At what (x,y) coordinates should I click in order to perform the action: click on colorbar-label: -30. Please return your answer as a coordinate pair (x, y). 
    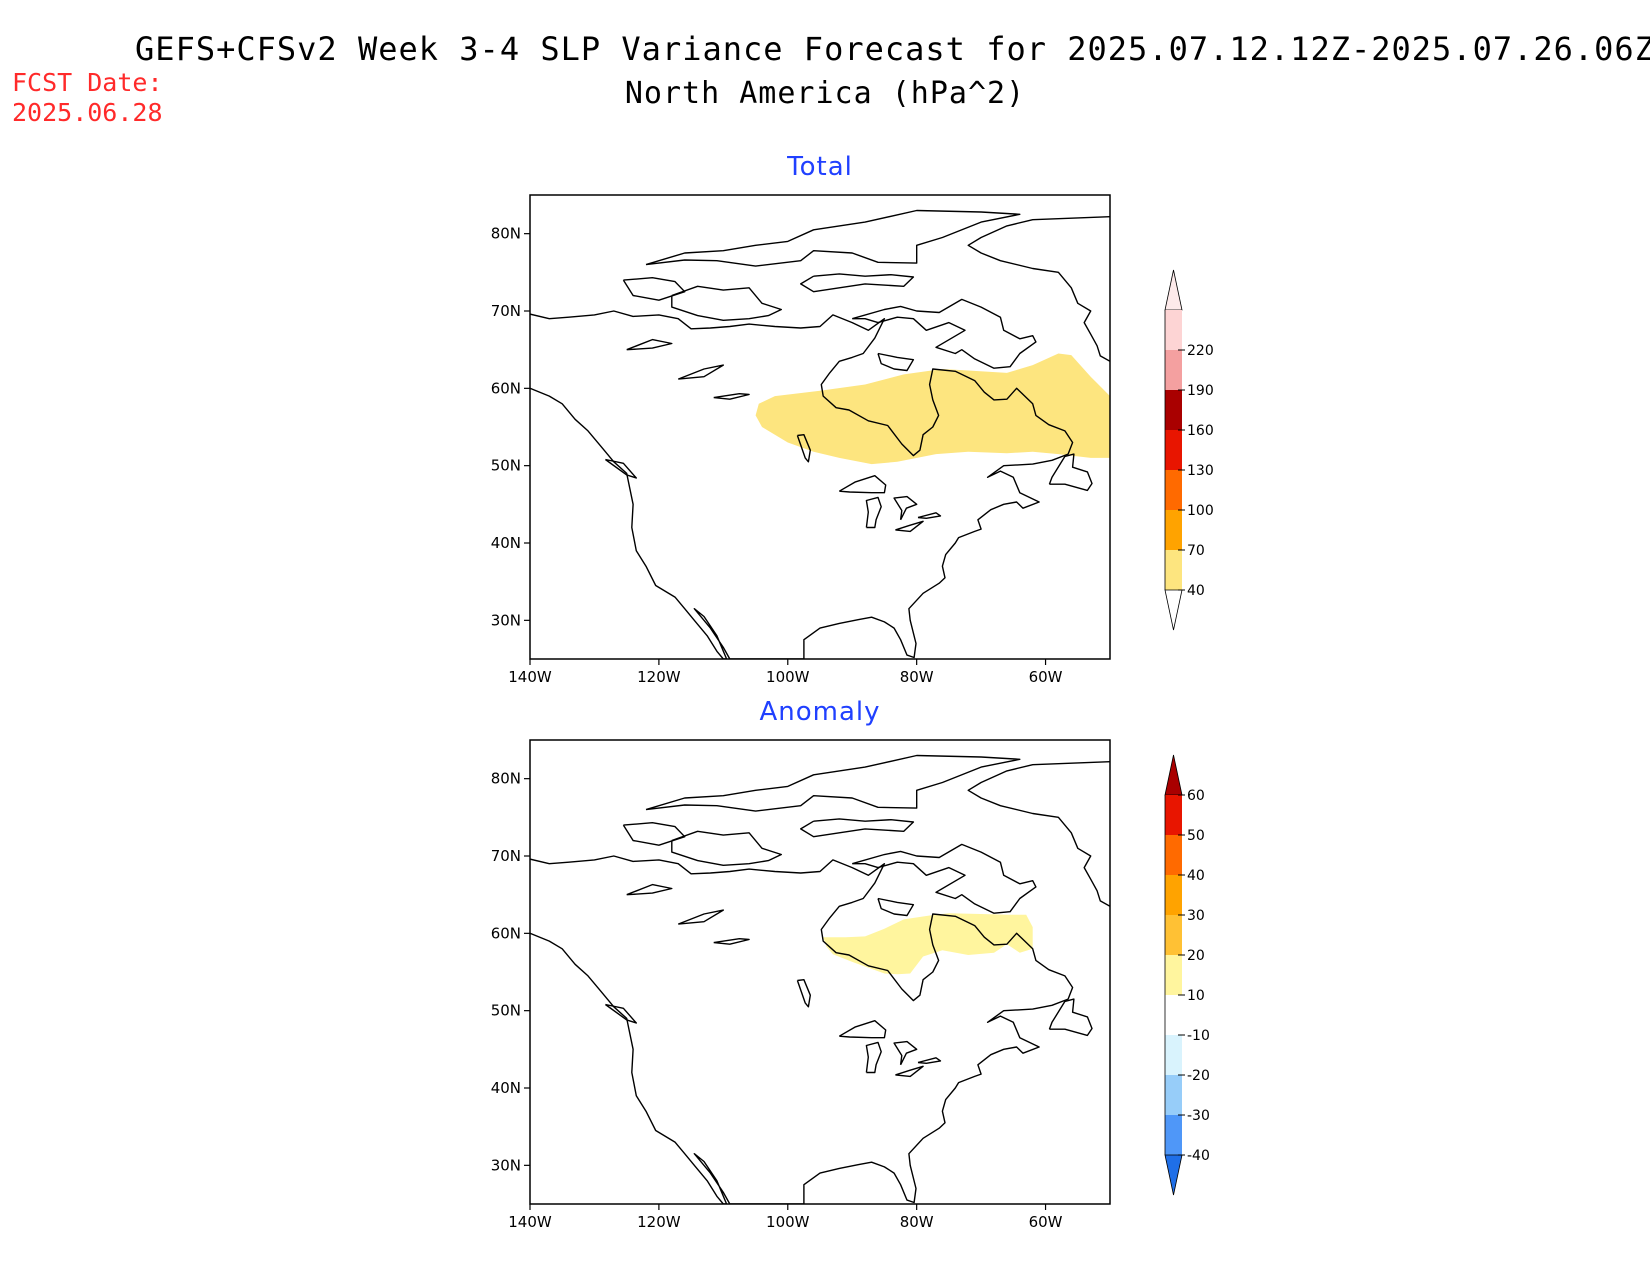
    Looking at the image, I should click on (1198, 1116).